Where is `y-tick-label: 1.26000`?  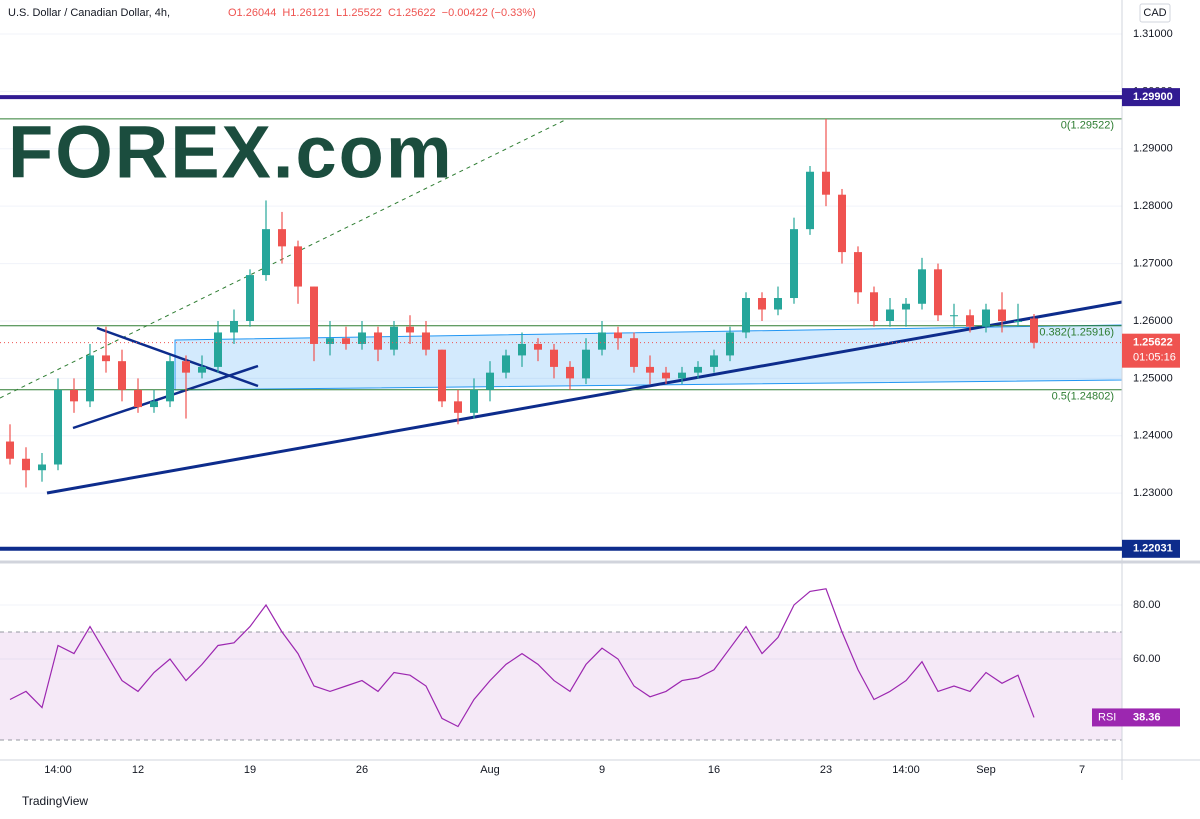
y-tick-label: 1.26000 is located at coordinates (1153, 321).